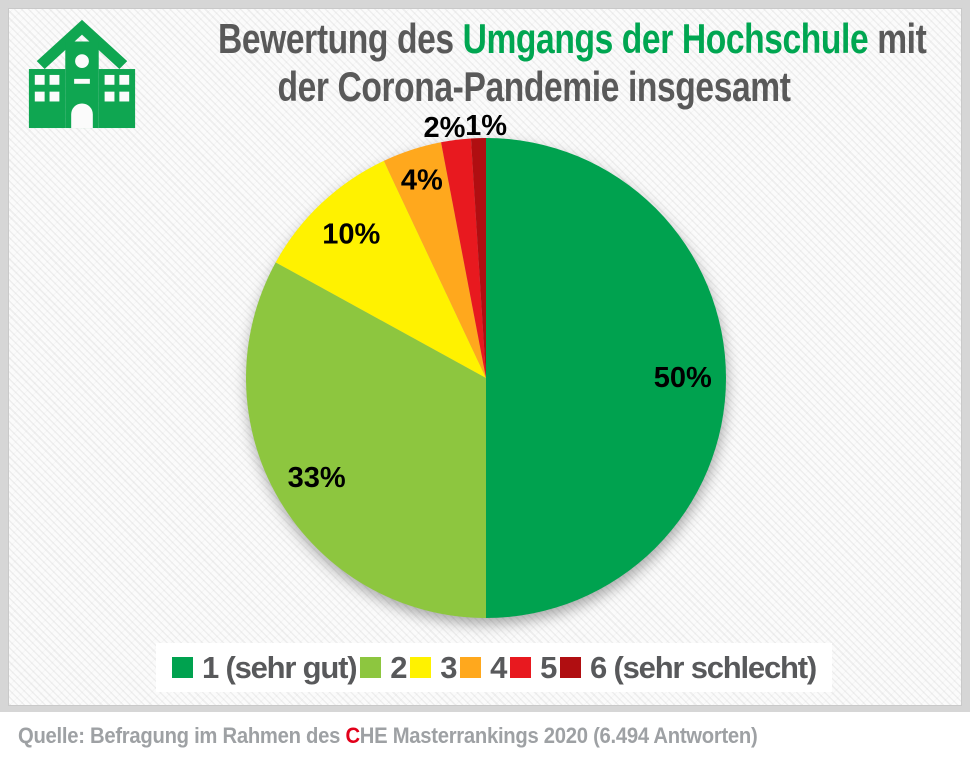 This screenshot has height=758, width=970. Describe the element at coordinates (478, 257) in the screenshot. I see `pie-slice-6-sehr-schlecht` at that location.